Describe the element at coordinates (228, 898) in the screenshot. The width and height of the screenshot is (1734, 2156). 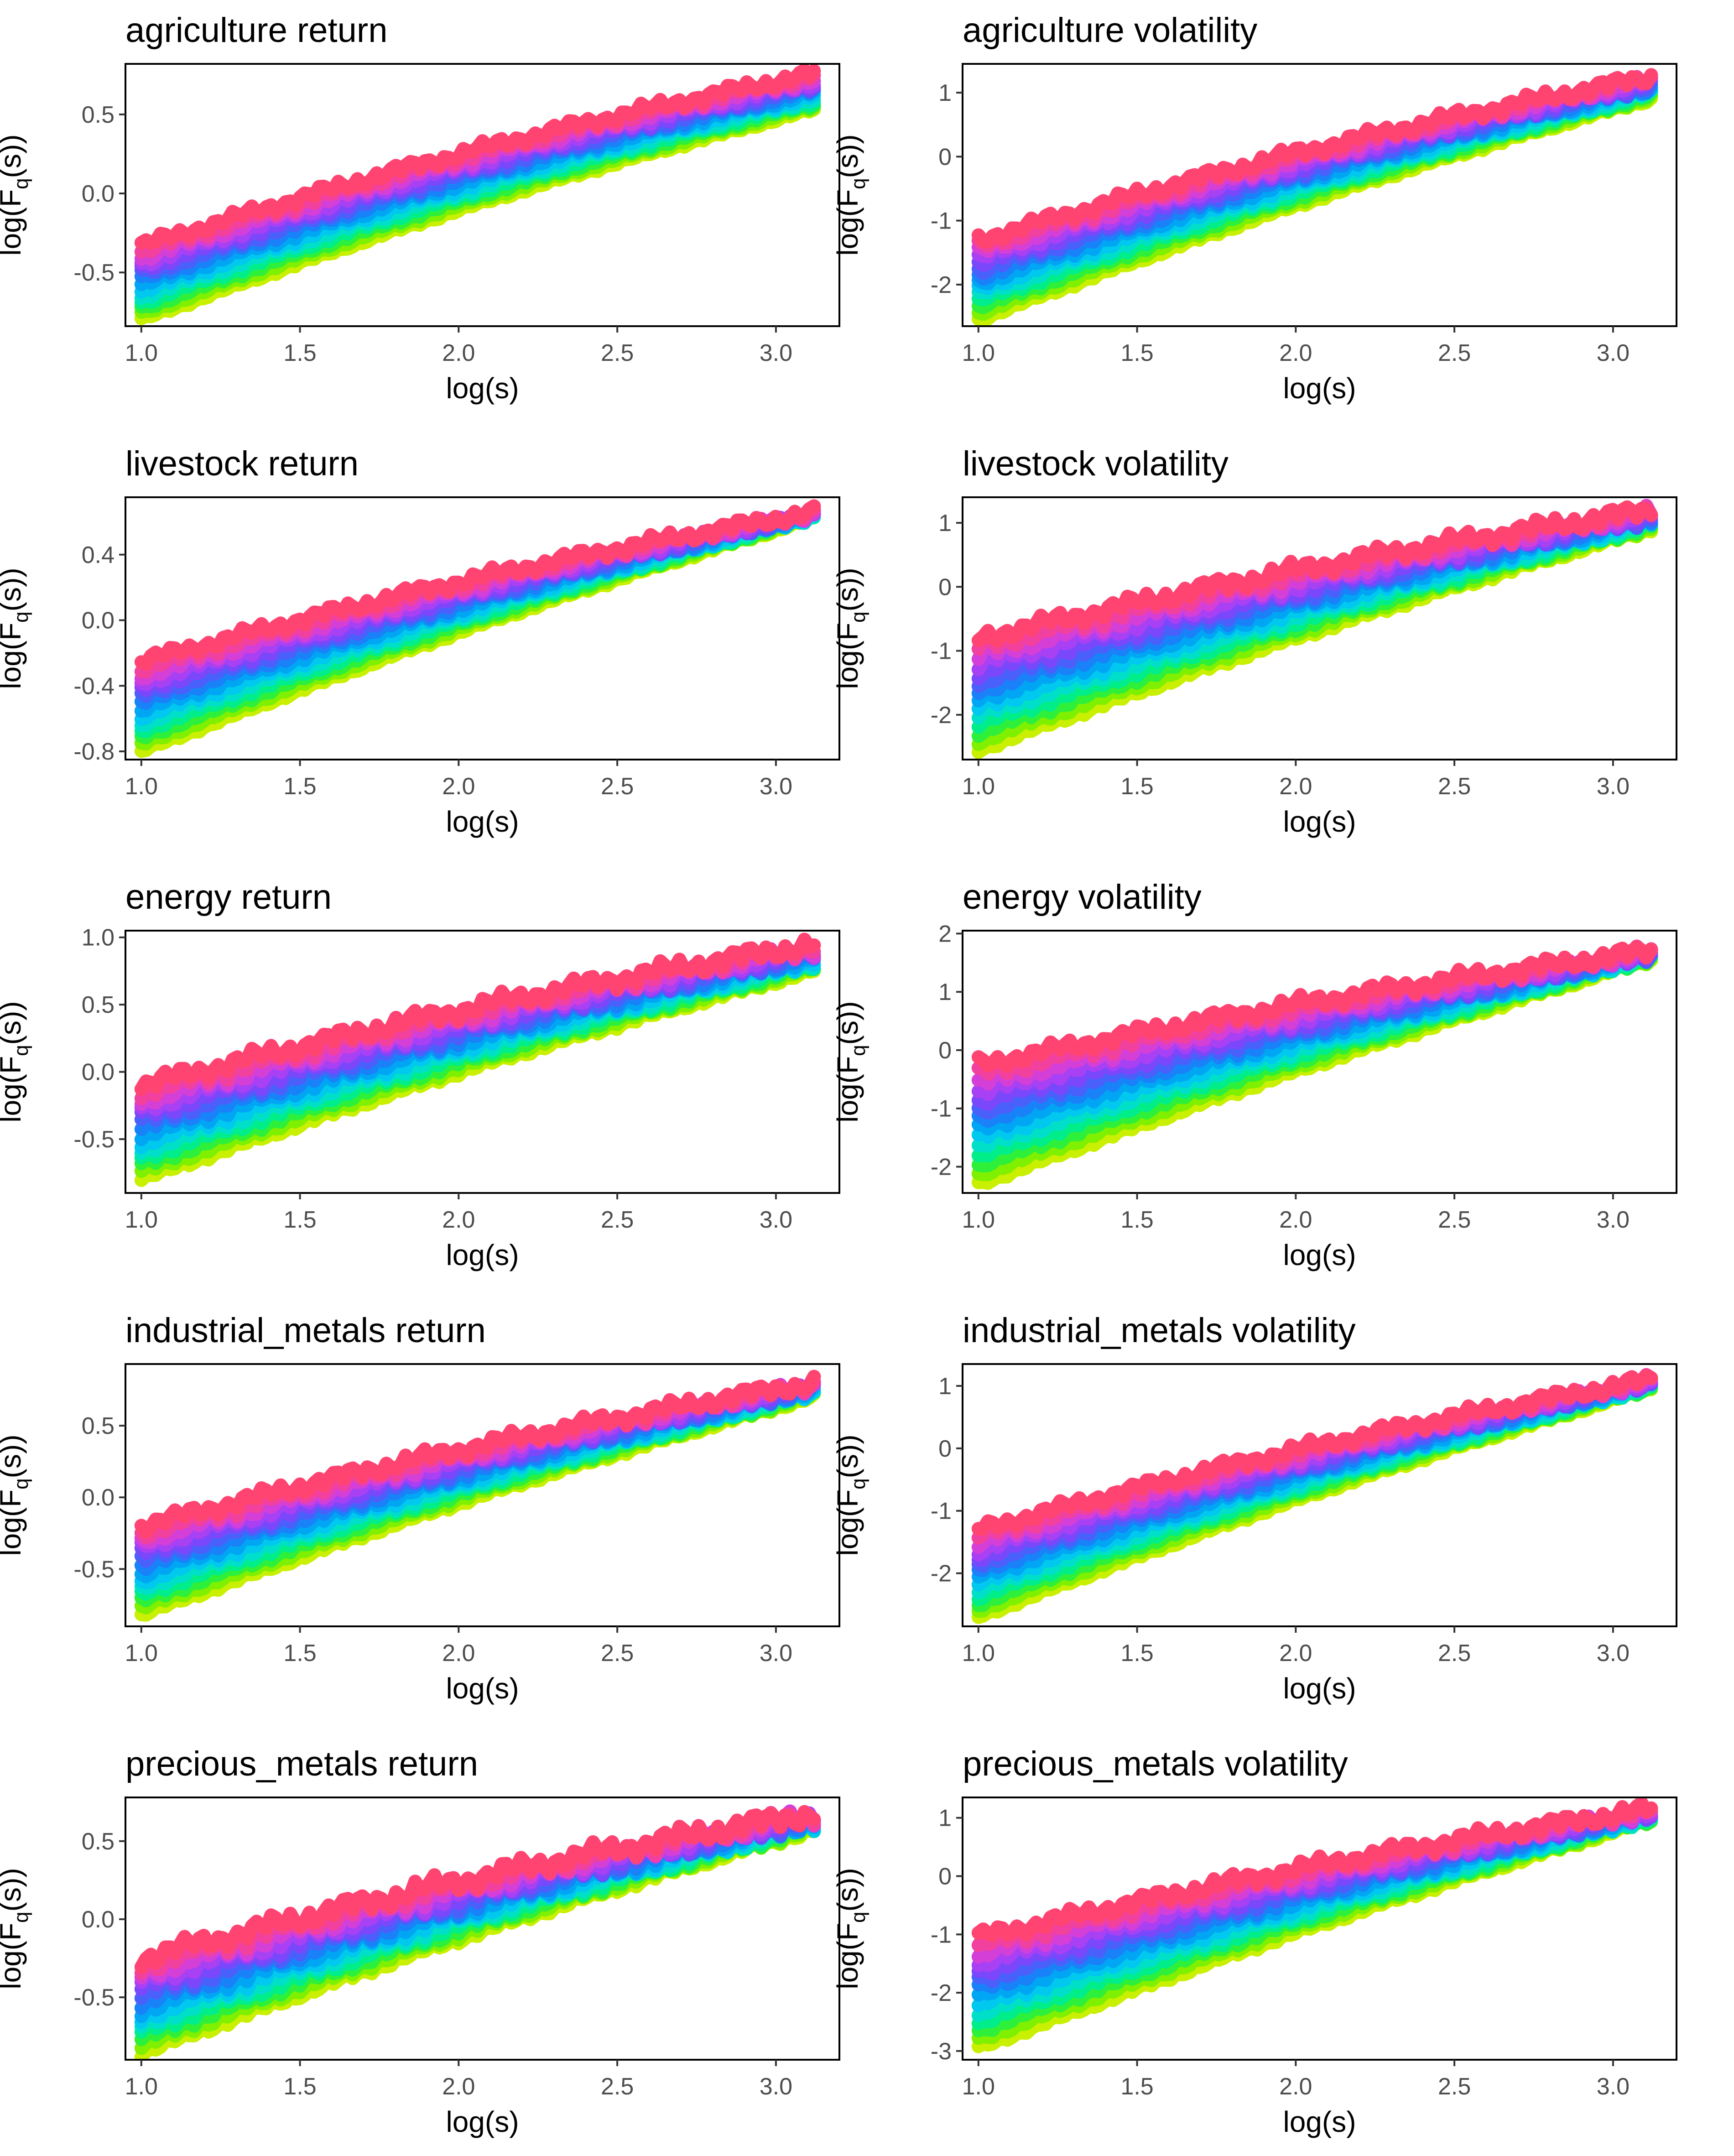
I see `panel-title: energy return` at that location.